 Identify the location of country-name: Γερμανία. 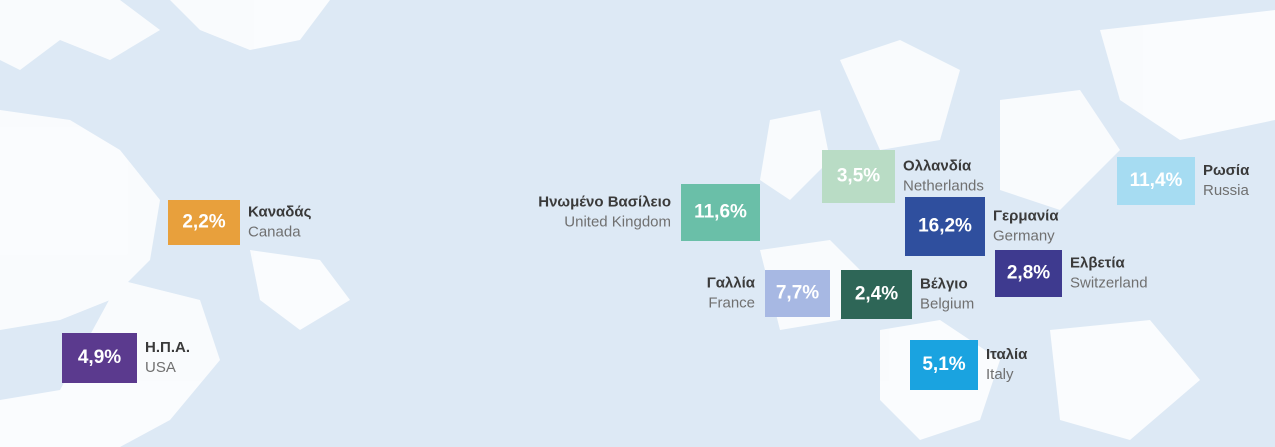
(1026, 215).